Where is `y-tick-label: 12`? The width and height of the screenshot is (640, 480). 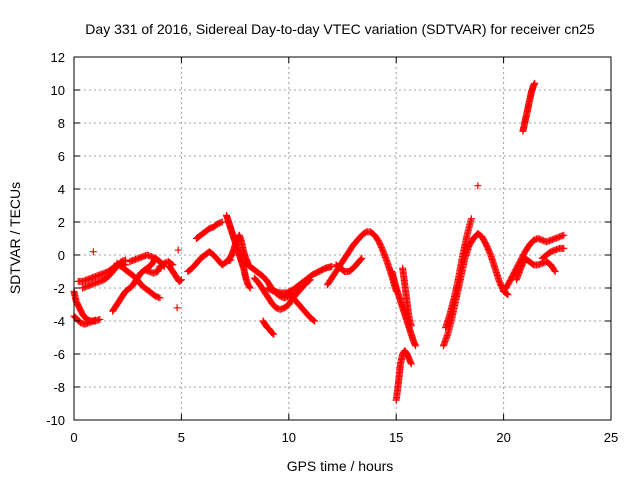 y-tick-label: 12 is located at coordinates (58, 57).